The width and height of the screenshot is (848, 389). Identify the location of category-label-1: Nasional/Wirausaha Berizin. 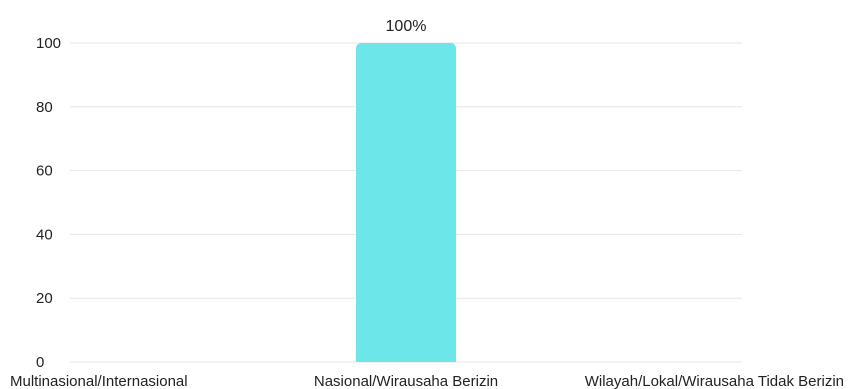
(406, 381).